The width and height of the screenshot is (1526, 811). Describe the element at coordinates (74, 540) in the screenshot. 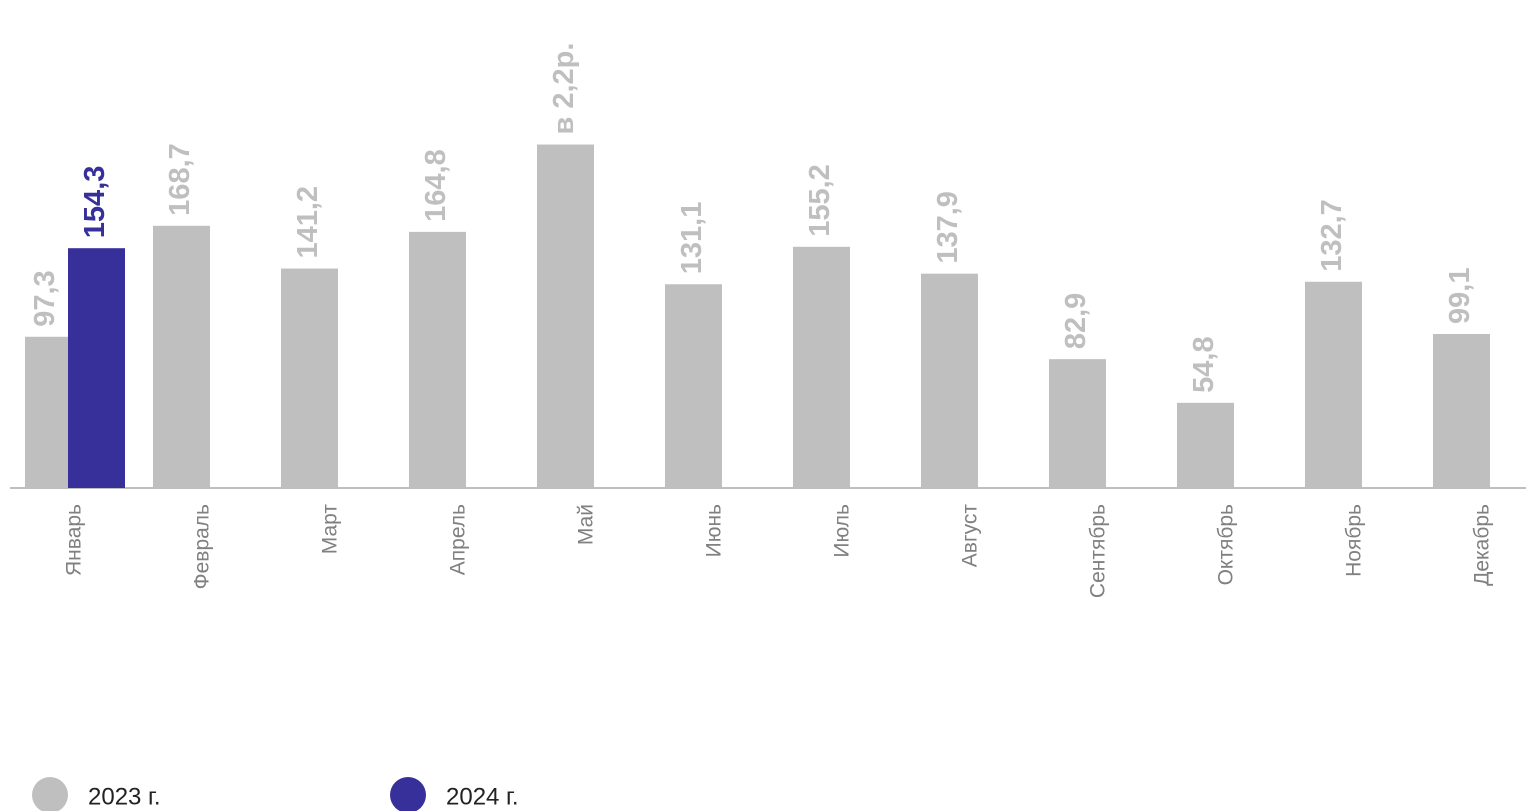

I see `x-tick-label: Январь` at that location.